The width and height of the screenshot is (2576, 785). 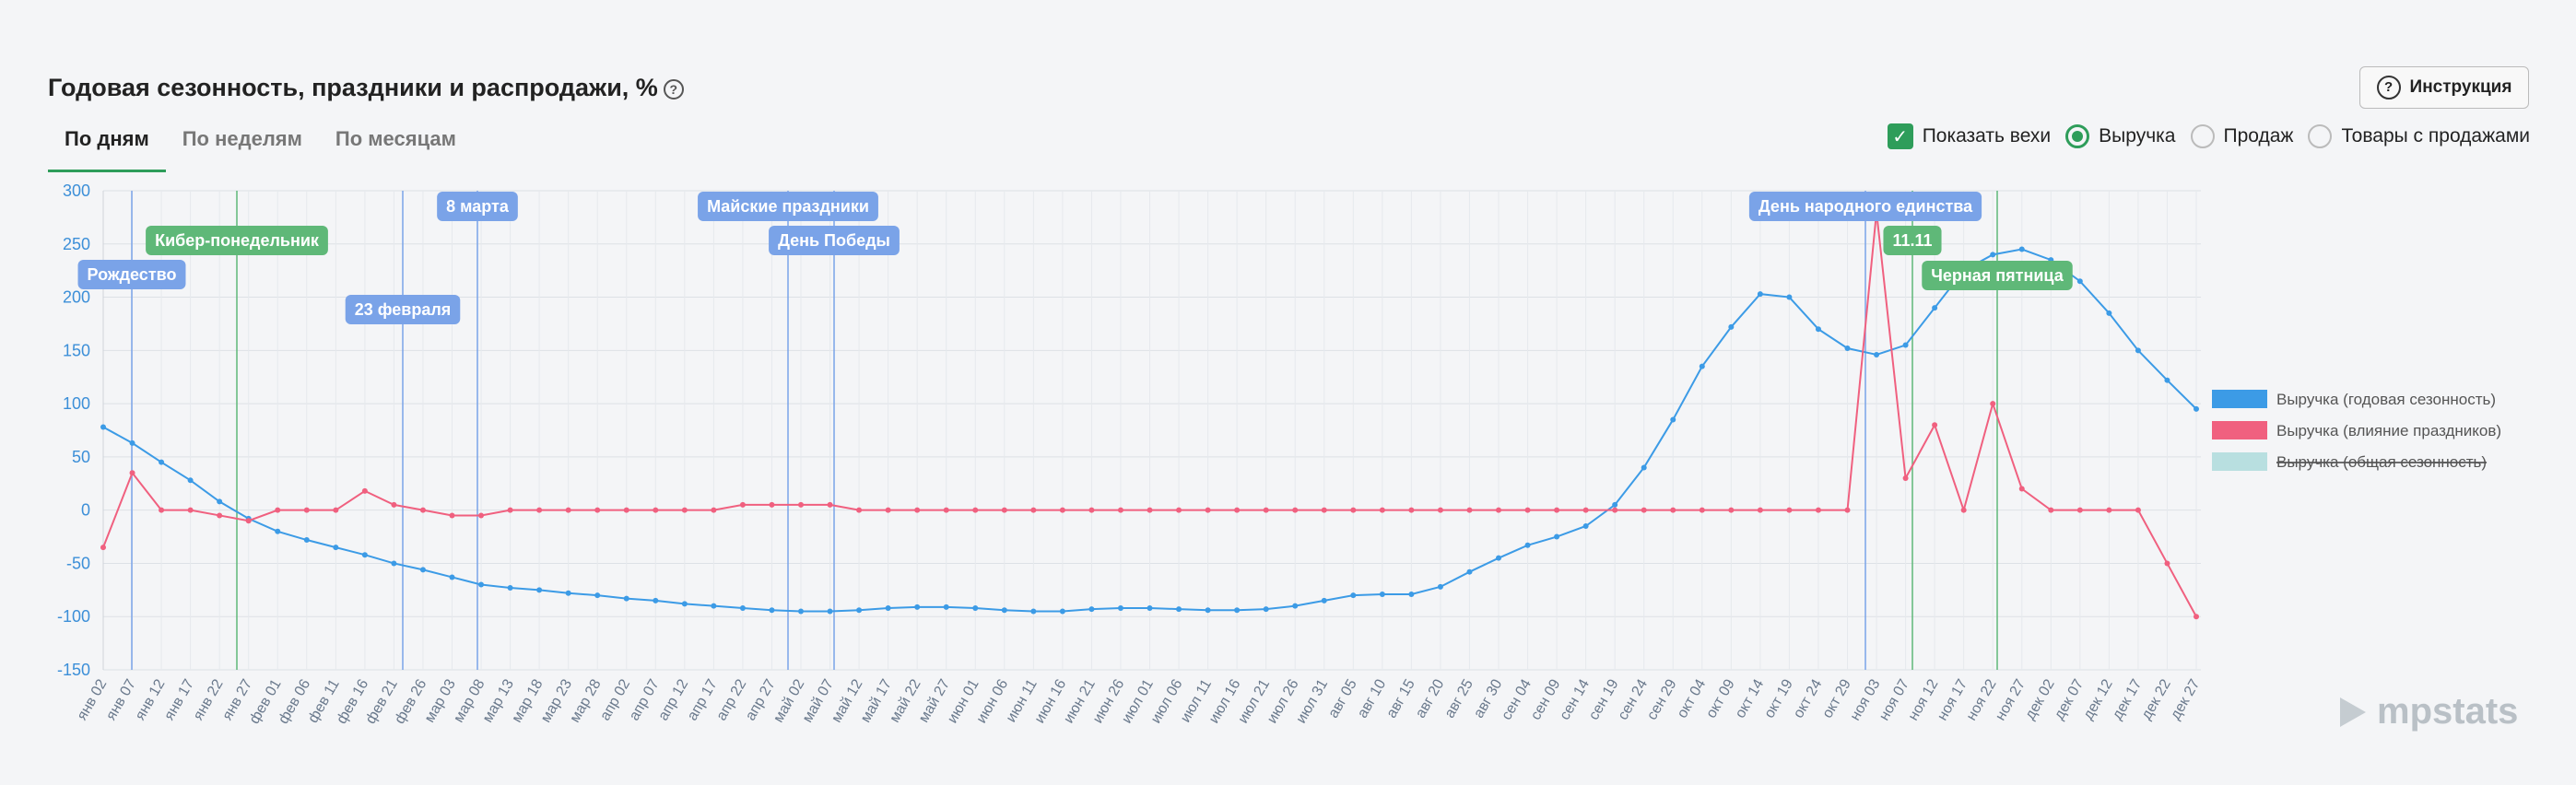 I want to click on milestone: День Победы, so click(x=834, y=240).